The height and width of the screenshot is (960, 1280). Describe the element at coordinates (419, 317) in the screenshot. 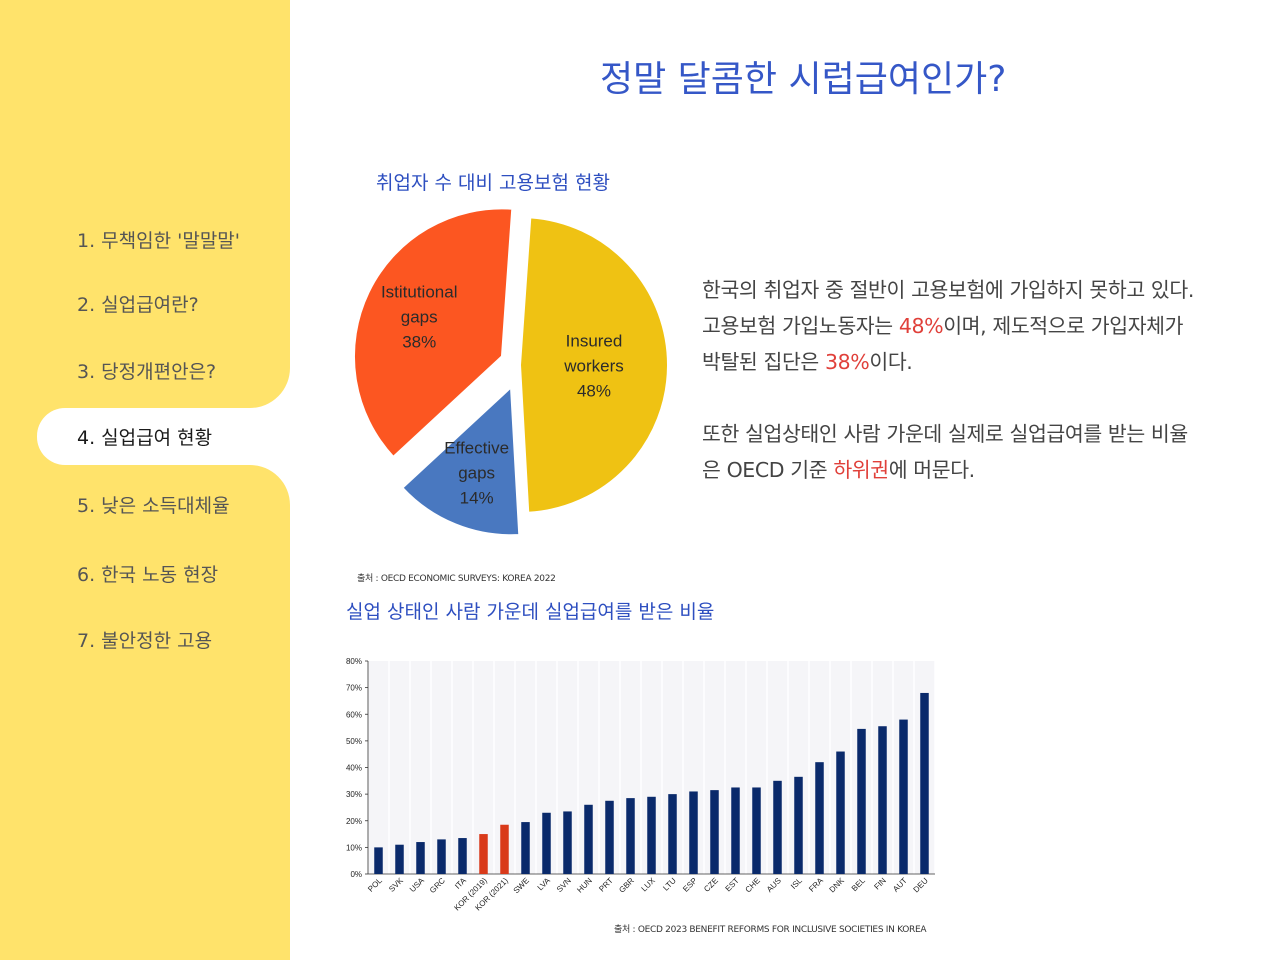

I see `pie-label-istitutional-gaps: Istitutional gaps 38%` at that location.